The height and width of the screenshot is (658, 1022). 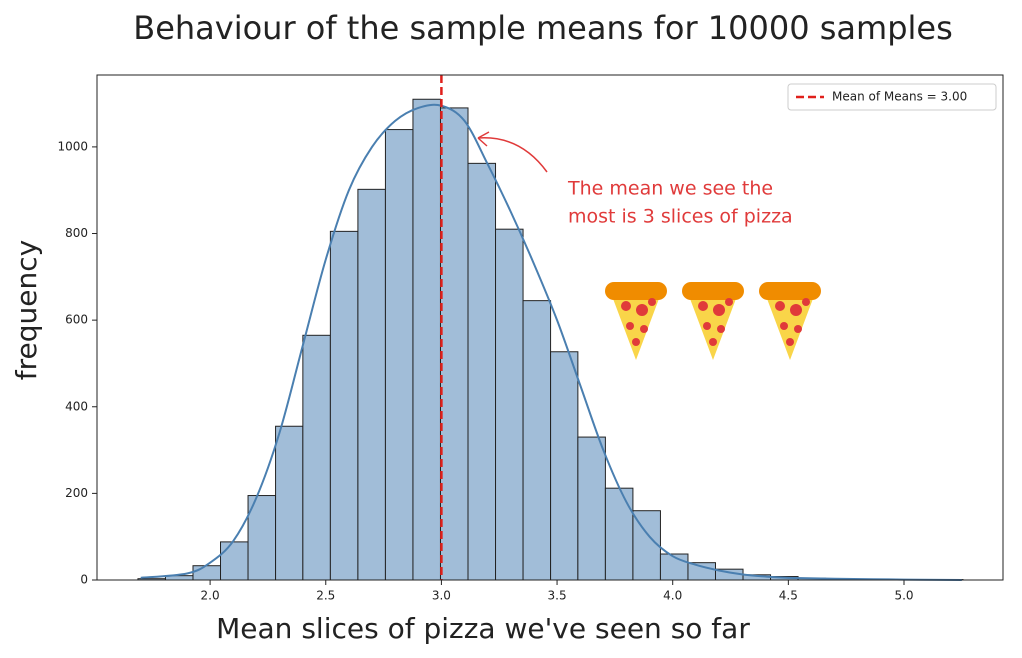 I want to click on x-tick-label: 5.0, so click(x=903, y=596).